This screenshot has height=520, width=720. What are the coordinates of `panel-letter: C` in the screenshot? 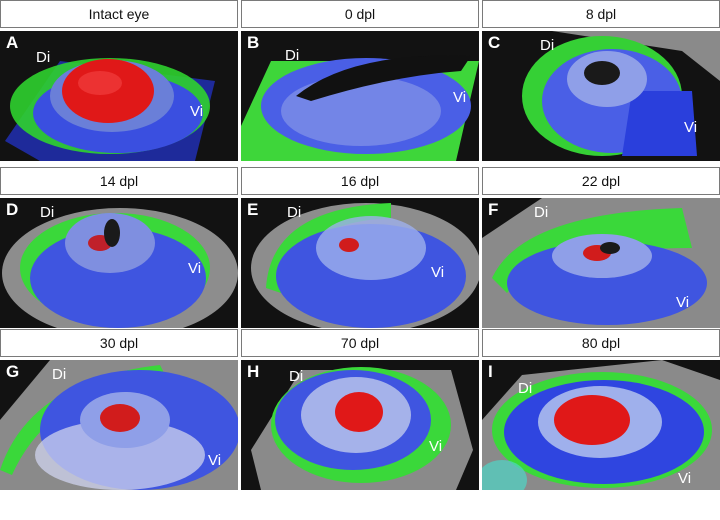 It's located at (494, 42).